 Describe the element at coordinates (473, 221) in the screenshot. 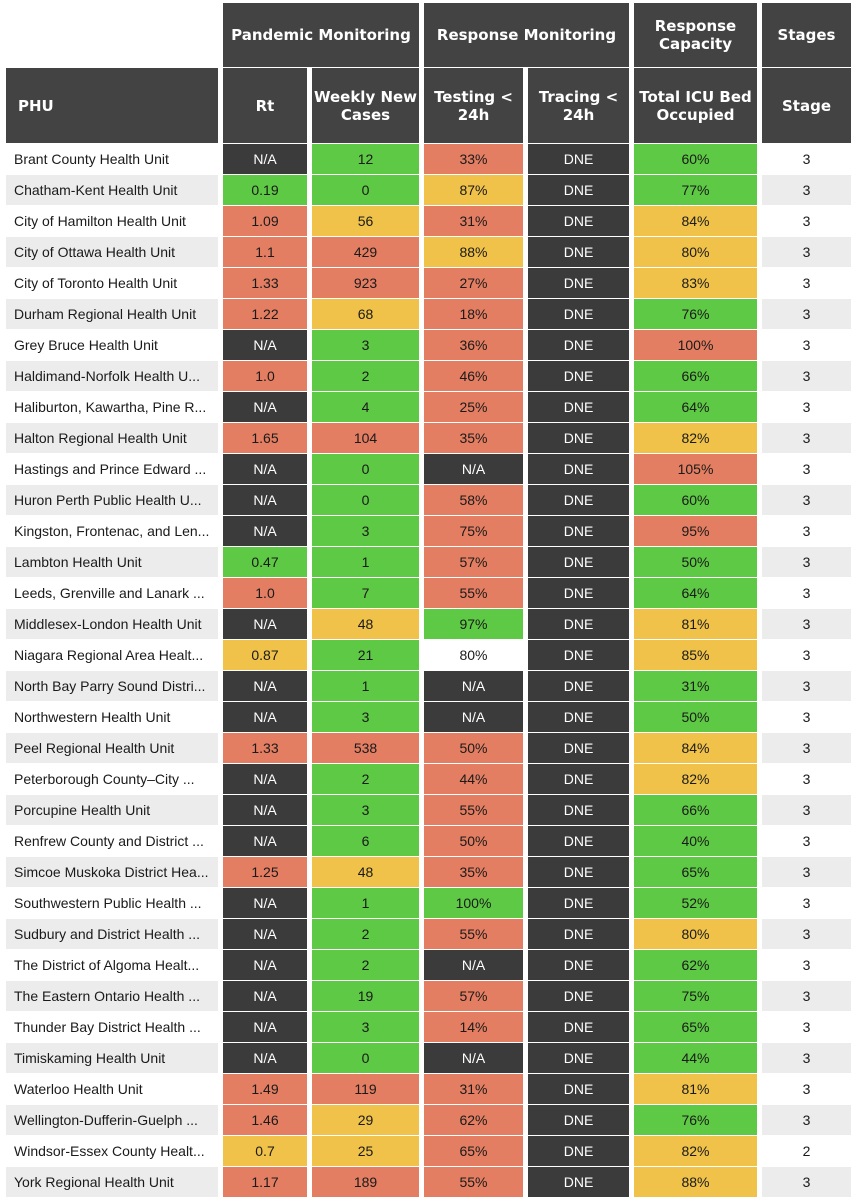

I see `testing-cell: 31%` at that location.